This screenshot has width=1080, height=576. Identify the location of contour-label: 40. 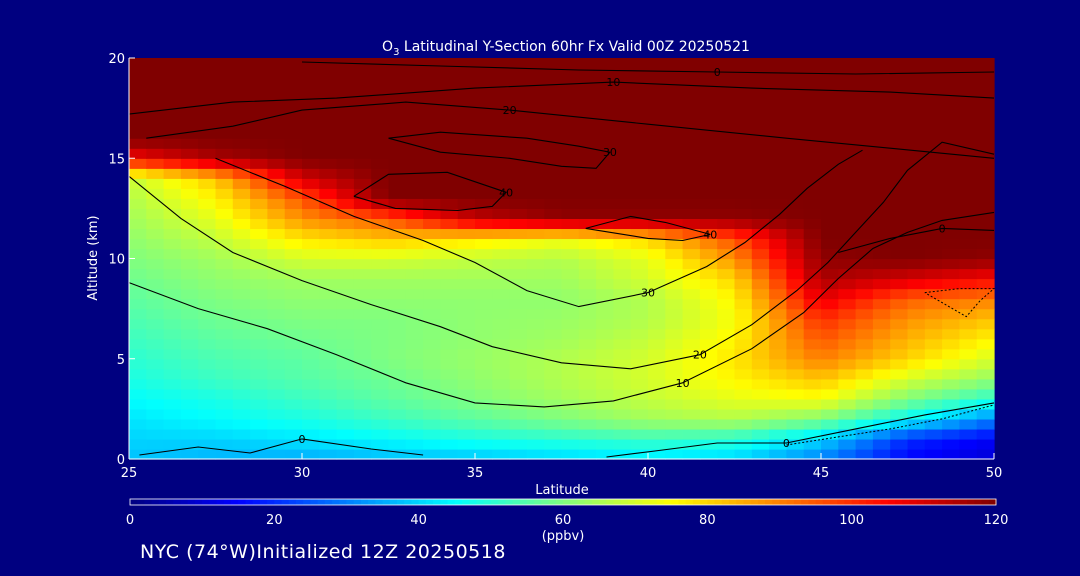
(710, 234).